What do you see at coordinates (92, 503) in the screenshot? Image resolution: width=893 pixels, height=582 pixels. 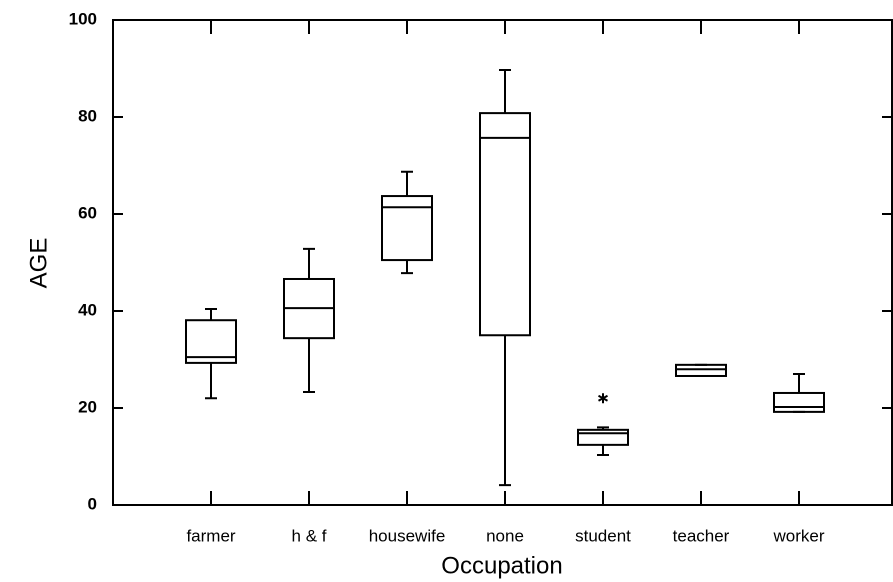 I see `y-tick-label: 0` at bounding box center [92, 503].